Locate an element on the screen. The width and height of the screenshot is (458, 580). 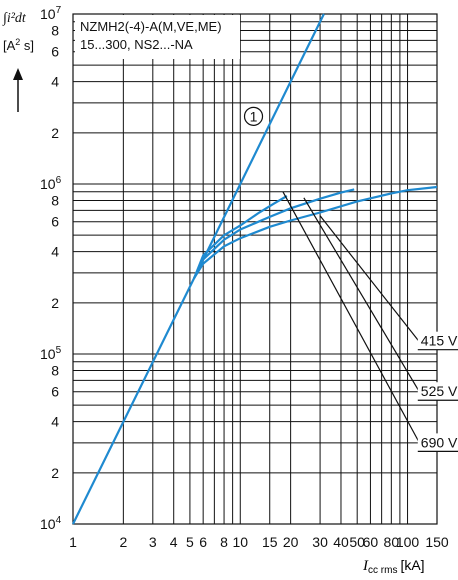
y-unit-open: [A is located at coordinates (9, 45).